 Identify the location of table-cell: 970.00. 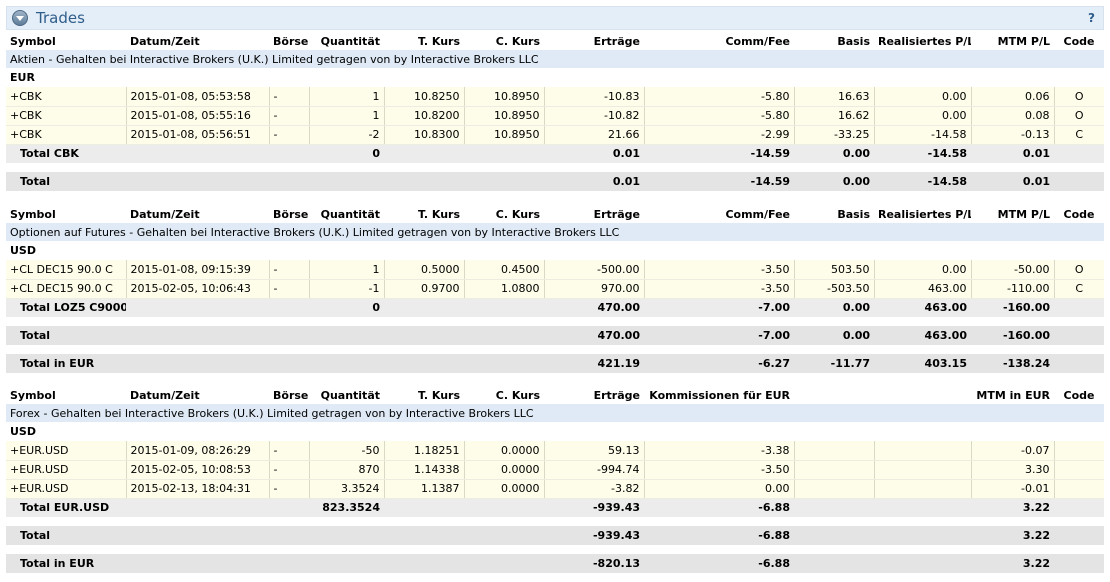
(594, 289).